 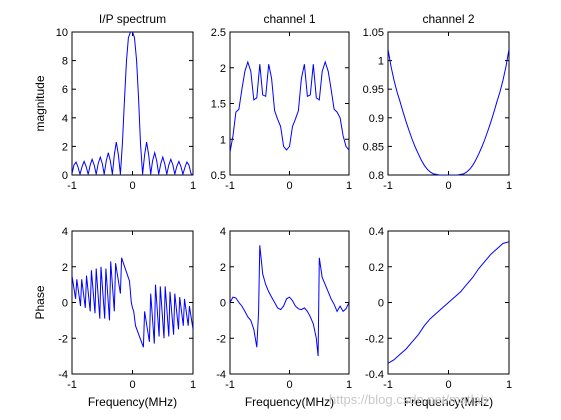 What do you see at coordinates (376, 232) in the screenshot?
I see `y-tick-label: 0.4` at bounding box center [376, 232].